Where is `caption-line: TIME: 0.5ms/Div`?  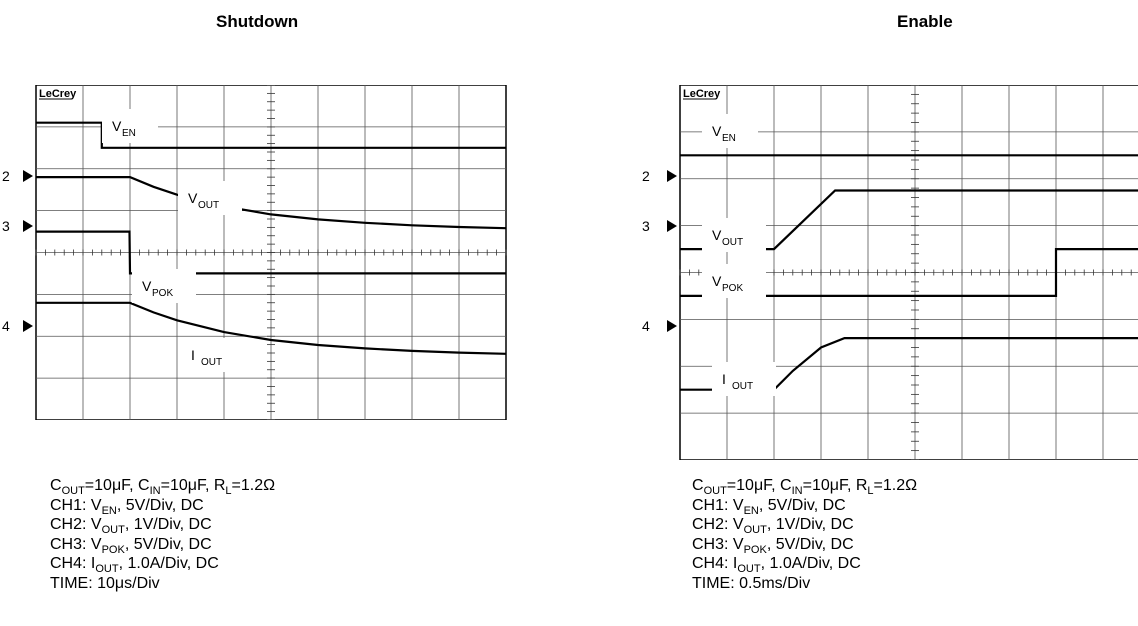
caption-line: TIME: 0.5ms/Div is located at coordinates (804, 584).